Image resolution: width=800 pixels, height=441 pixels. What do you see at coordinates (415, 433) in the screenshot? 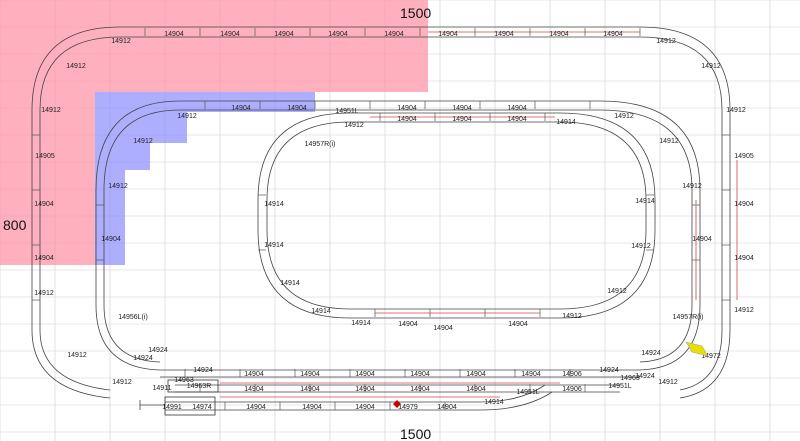
I see `dimension-bottom: 1500` at bounding box center [415, 433].